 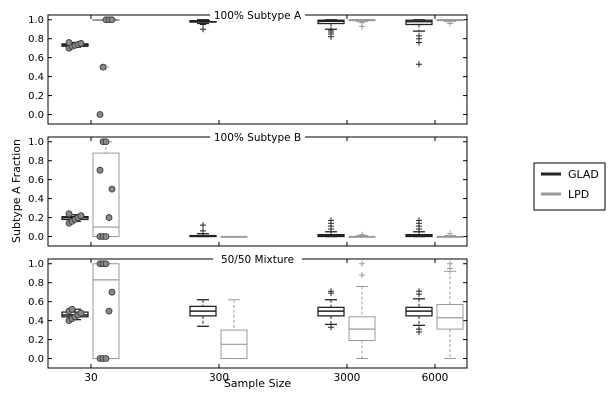 I want to click on legend-label: LPD, so click(x=578, y=194).